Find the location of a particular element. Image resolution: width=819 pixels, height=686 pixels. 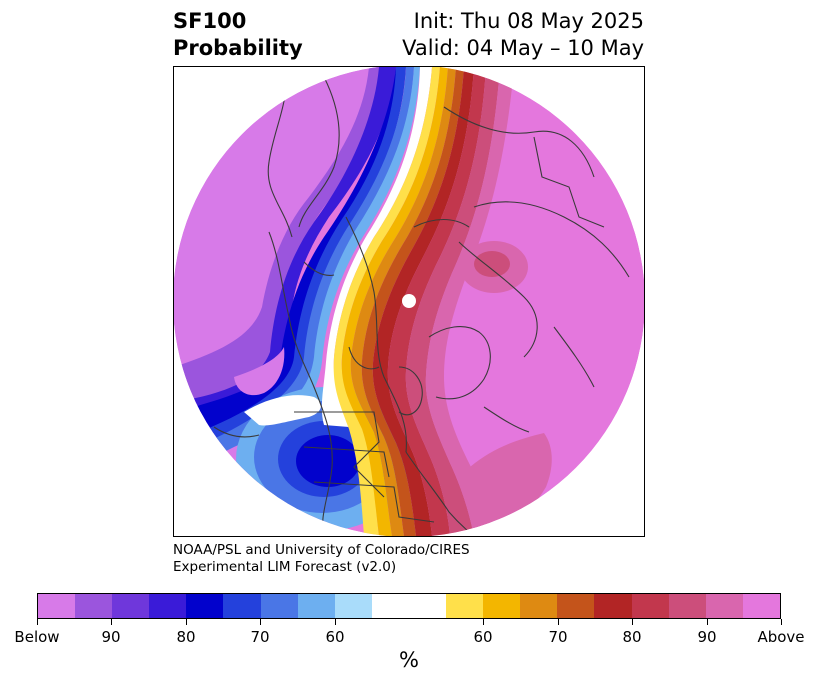

above-65-band is located at coordinates (394, 301).